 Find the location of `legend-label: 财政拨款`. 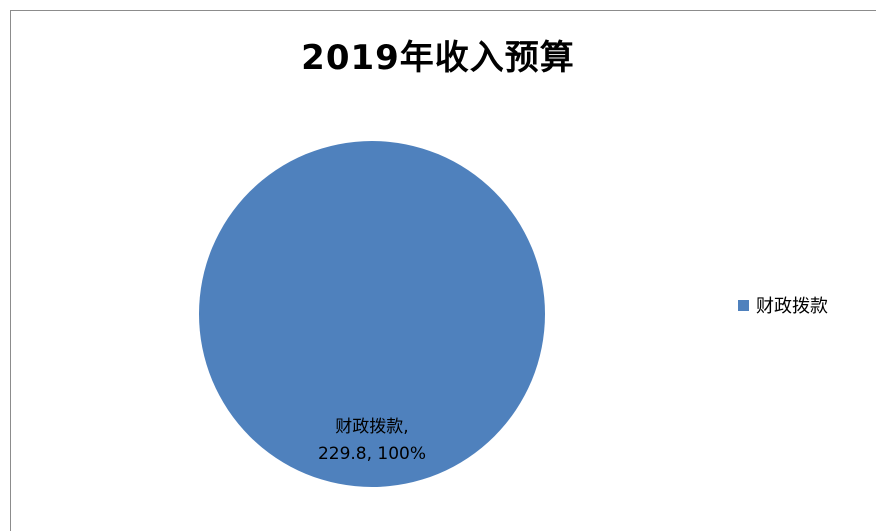

legend-label: 财政拨款 is located at coordinates (792, 306).